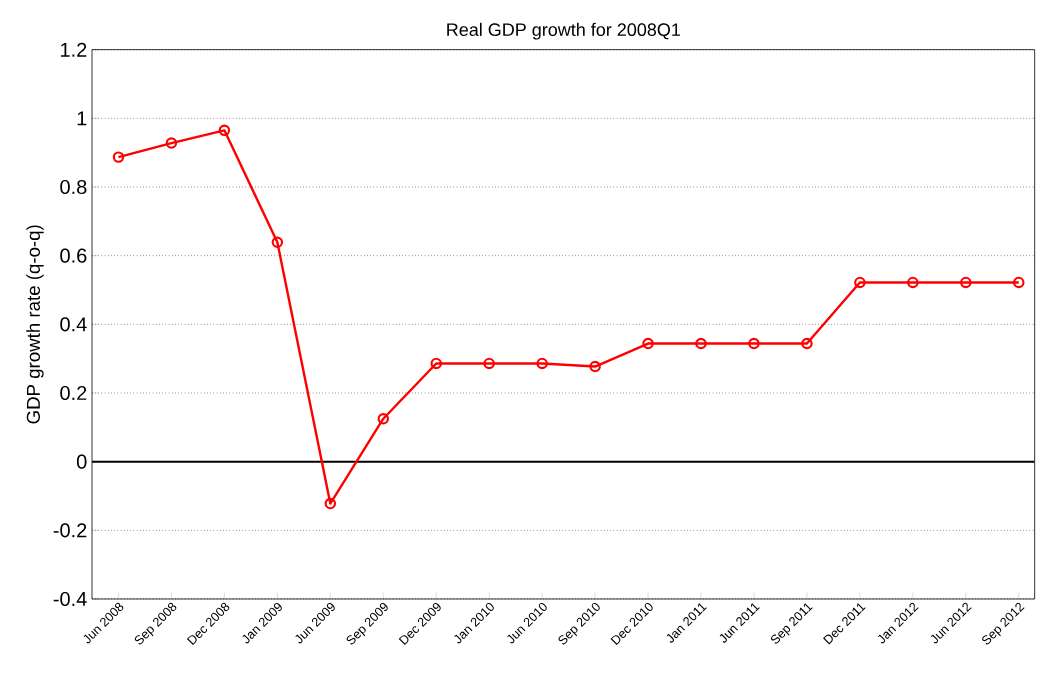 The height and width of the screenshot is (673, 1040). I want to click on y-tick-label: 1.2, so click(74, 49).